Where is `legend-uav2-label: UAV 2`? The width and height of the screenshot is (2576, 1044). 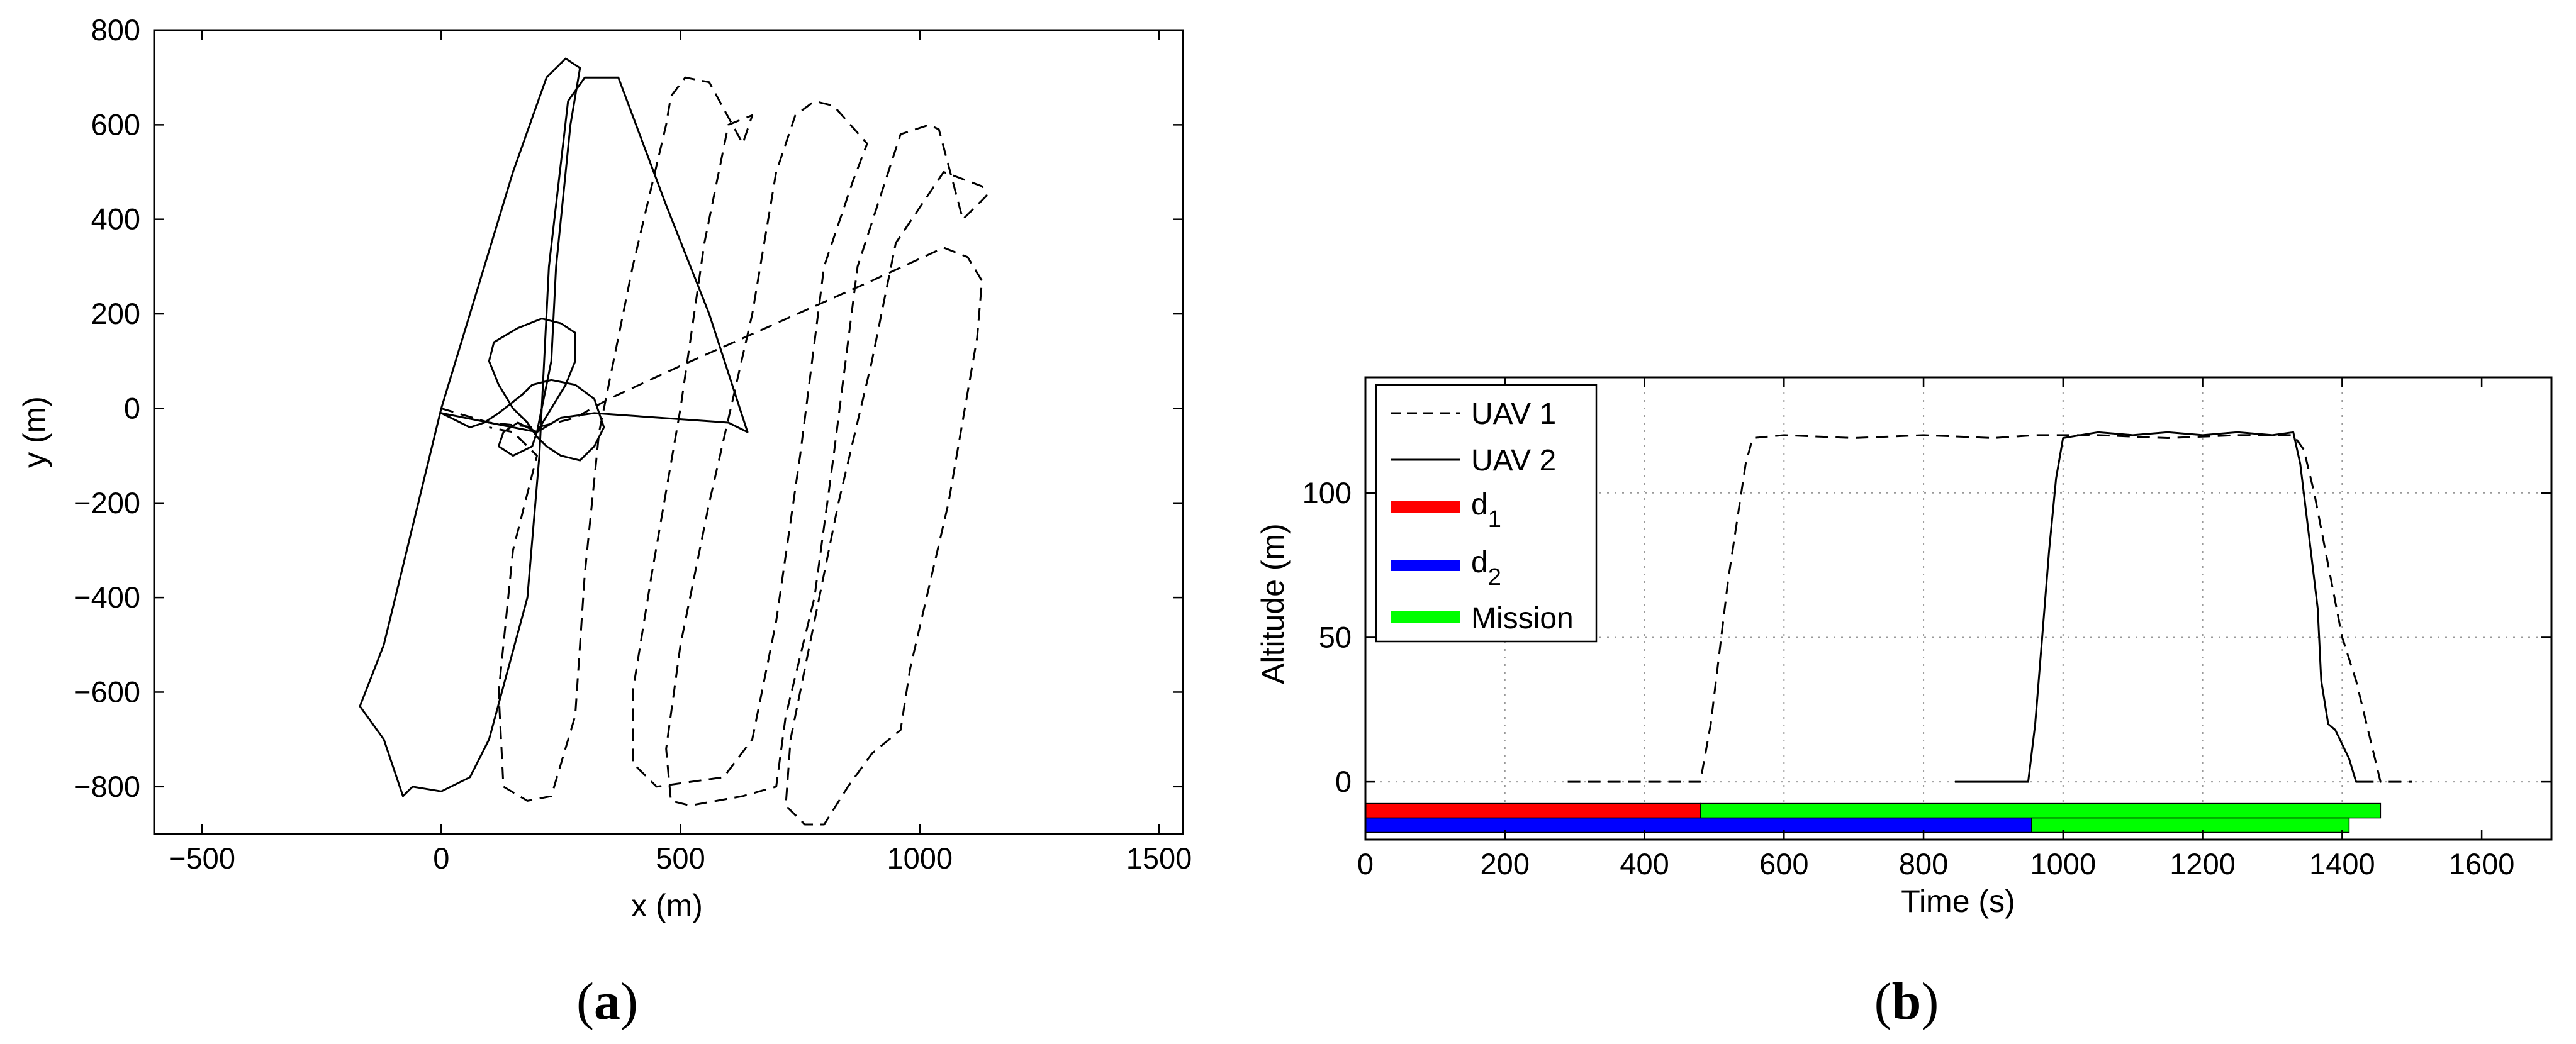
legend-uav2-label: UAV 2 is located at coordinates (1513, 460).